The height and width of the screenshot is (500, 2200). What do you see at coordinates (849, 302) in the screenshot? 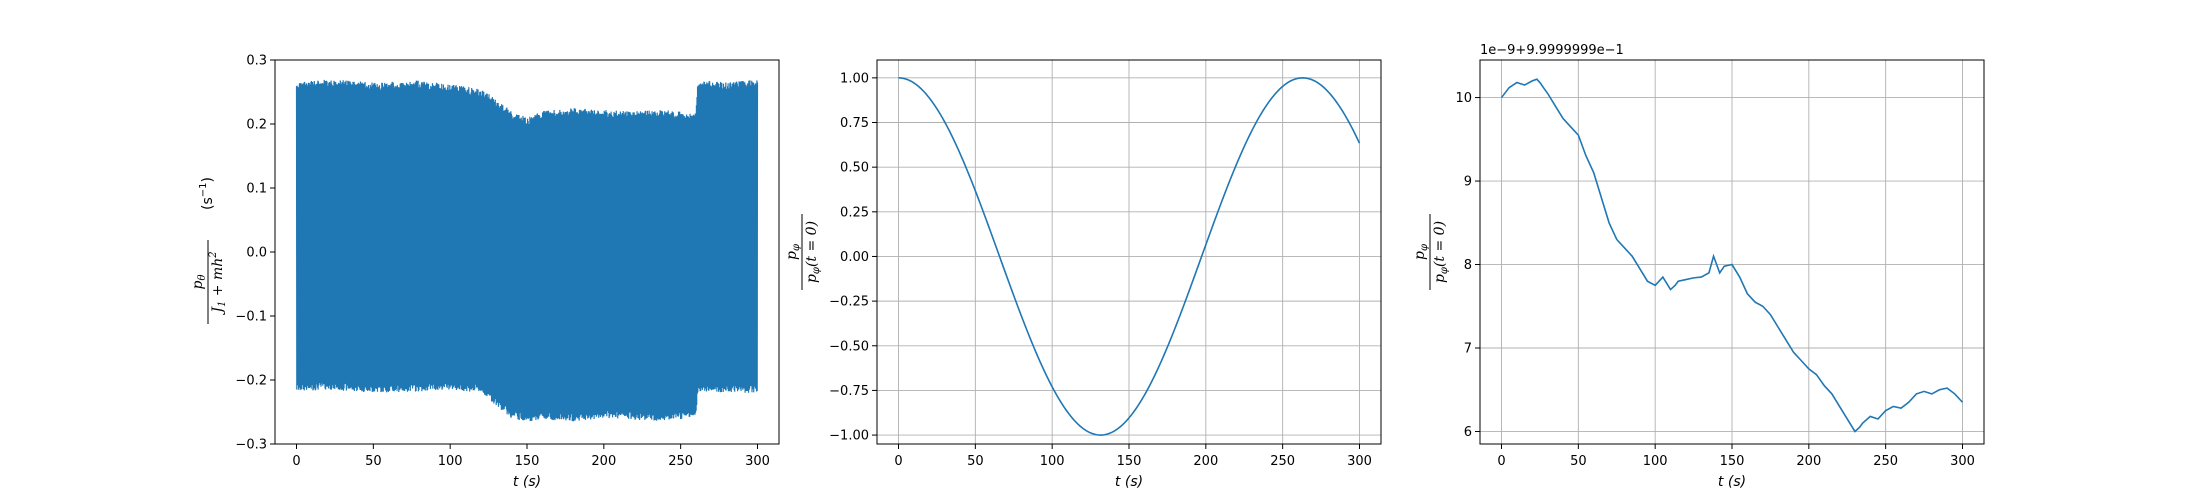
I see `y-tick-label: −0.25` at bounding box center [849, 302].